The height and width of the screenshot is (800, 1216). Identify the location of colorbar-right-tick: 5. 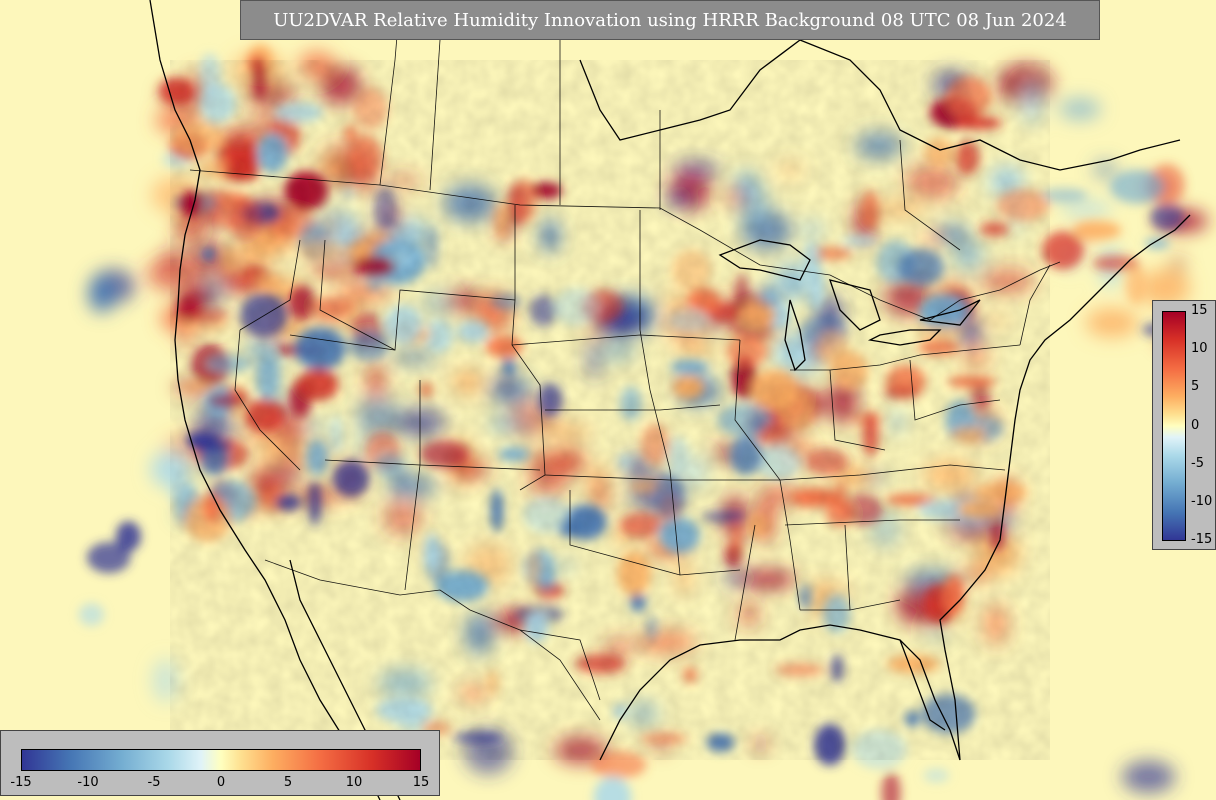
(1195, 386).